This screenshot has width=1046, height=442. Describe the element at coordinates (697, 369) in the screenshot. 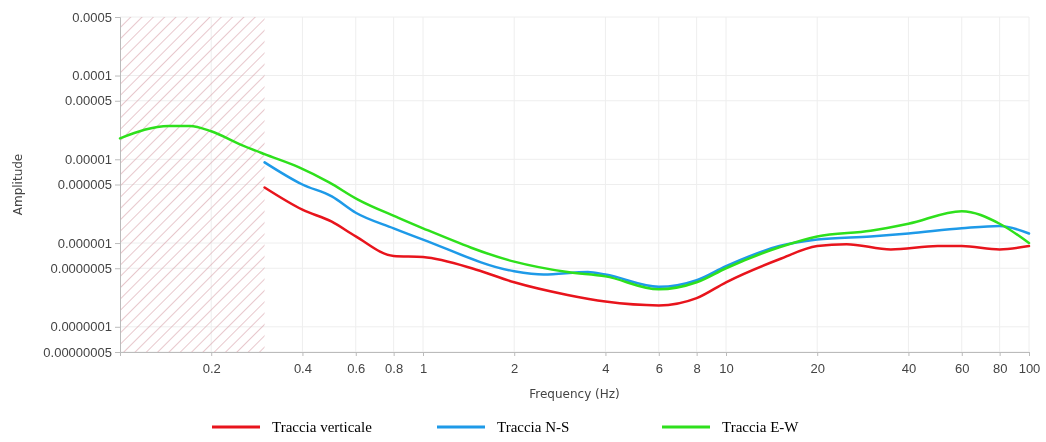

I see `x-tick-label: 8` at that location.